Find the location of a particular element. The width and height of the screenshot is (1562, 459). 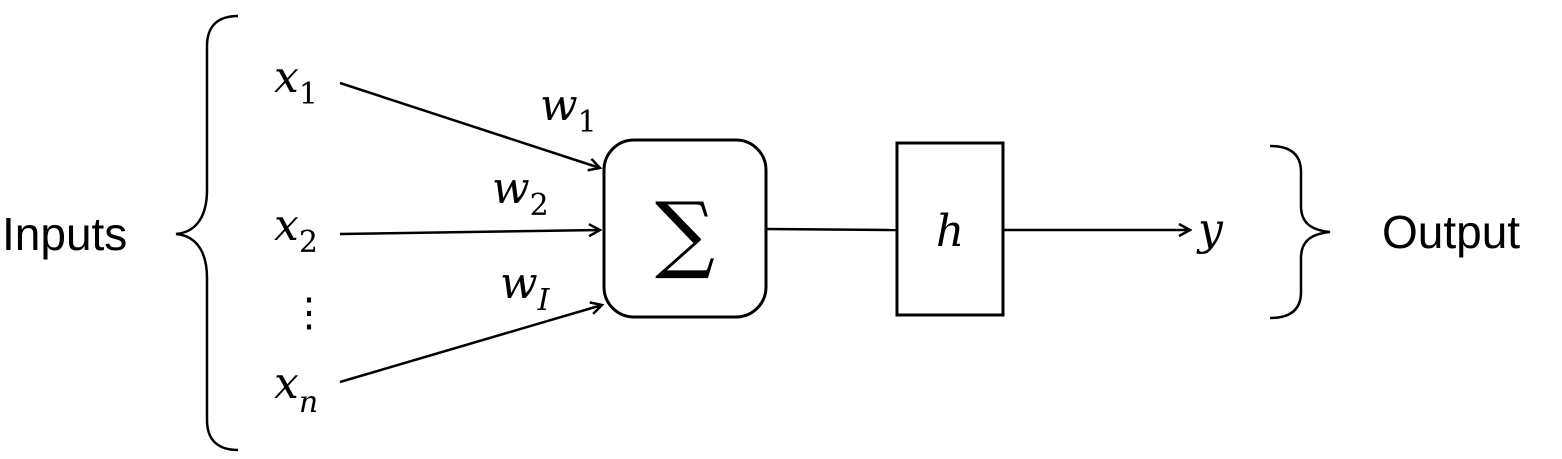

input-x1: x1 is located at coordinates (296, 82).